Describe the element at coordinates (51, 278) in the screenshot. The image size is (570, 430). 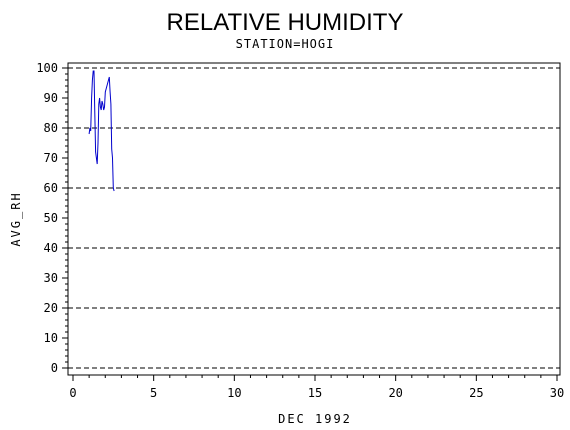
I see `y-tick-label: 30` at that location.